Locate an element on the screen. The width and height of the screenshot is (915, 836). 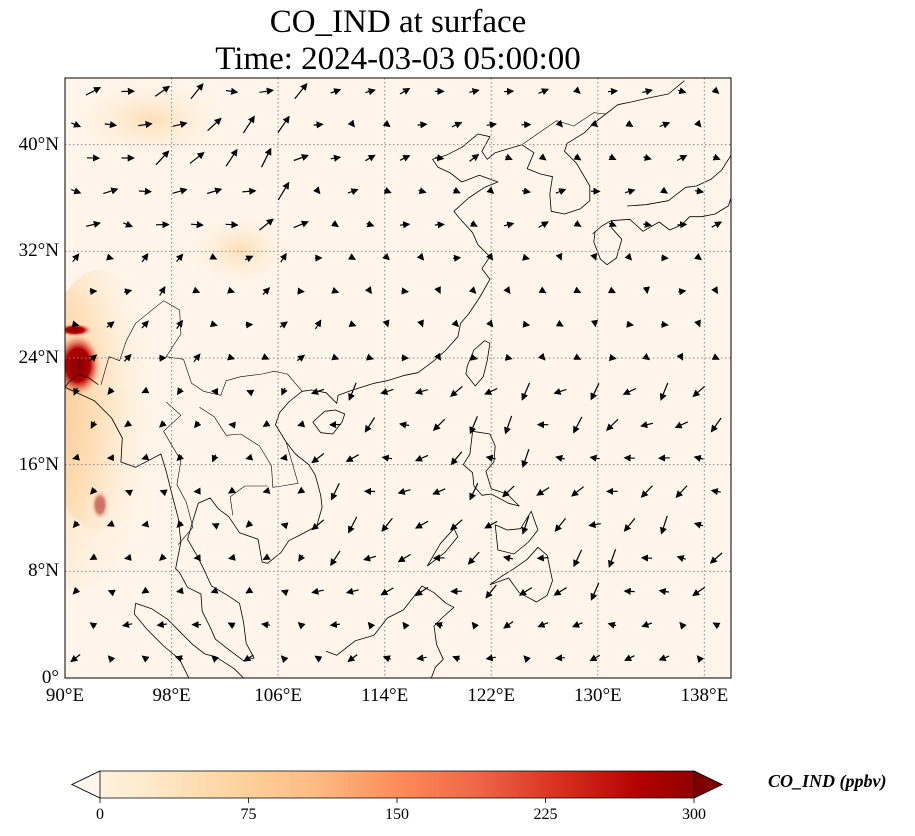
colorbar-tick-label: 225 is located at coordinates (545, 814).